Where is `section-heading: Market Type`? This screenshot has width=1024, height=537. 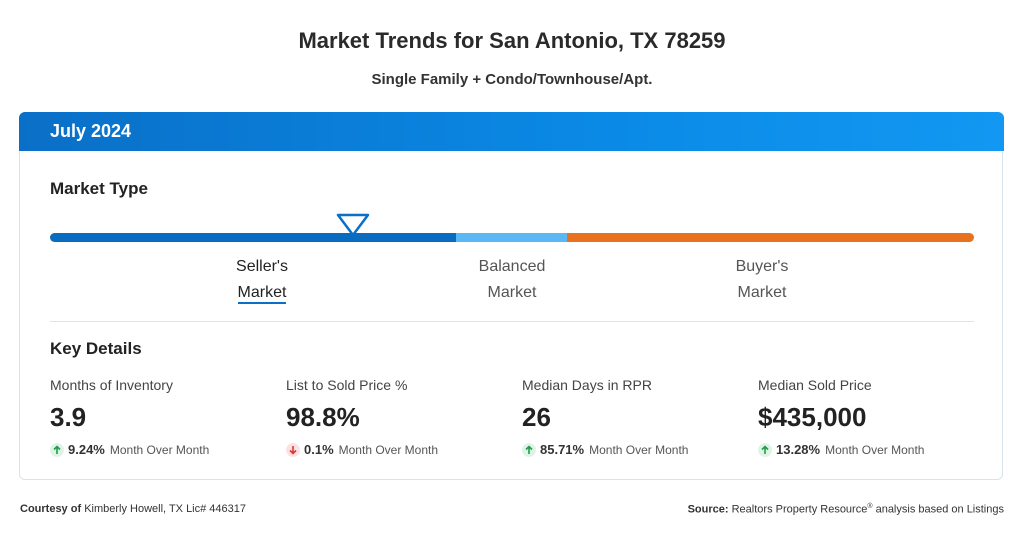
section-heading: Market Type is located at coordinates (99, 188).